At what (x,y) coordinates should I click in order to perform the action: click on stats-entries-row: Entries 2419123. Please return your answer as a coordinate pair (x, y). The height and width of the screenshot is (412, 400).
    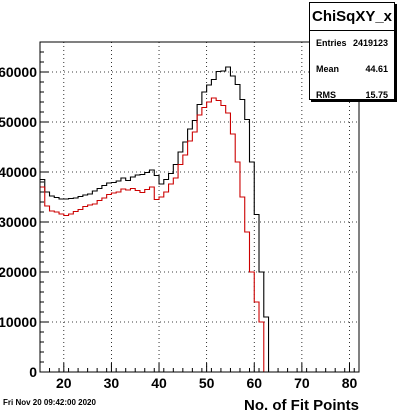
    Looking at the image, I should click on (352, 44).